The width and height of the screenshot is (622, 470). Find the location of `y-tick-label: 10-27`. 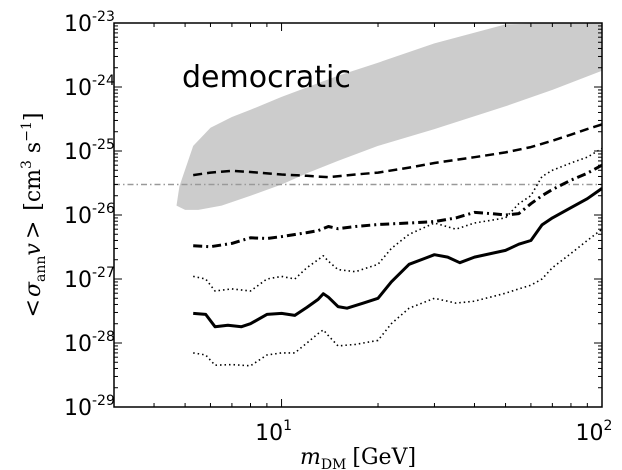

y-tick-label: 10-27 is located at coordinates (89, 279).